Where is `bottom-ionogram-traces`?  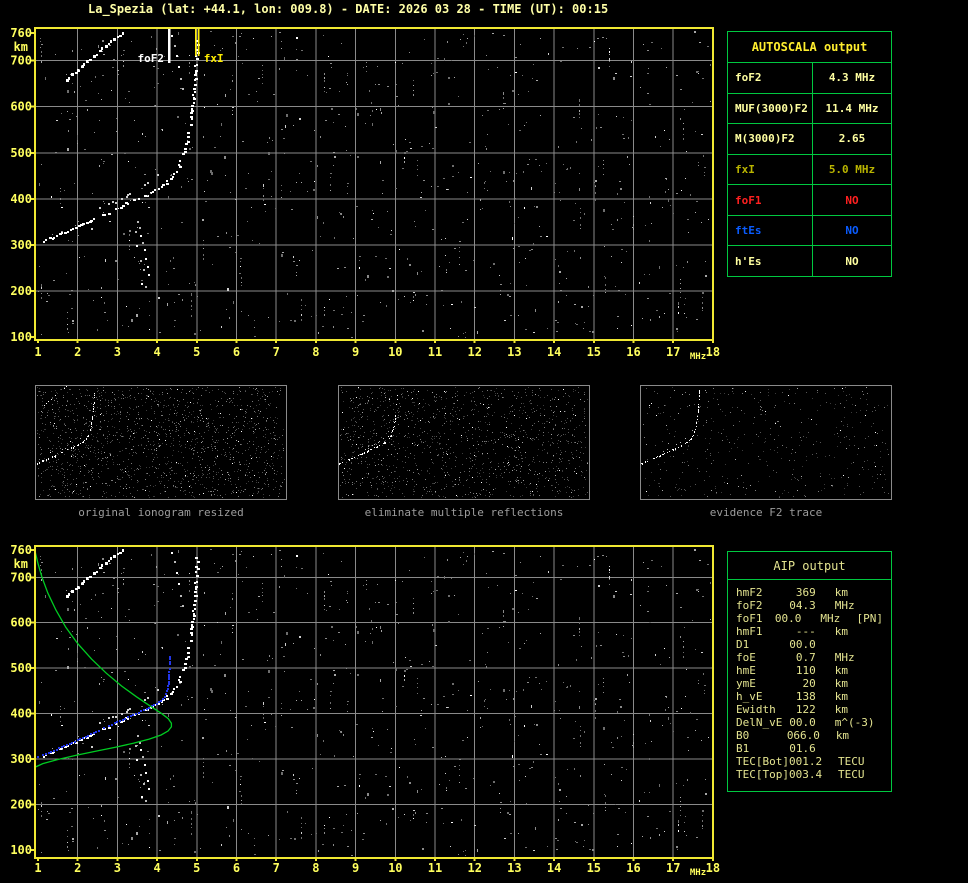
bottom-ionogram-traces is located at coordinates (118, 675).